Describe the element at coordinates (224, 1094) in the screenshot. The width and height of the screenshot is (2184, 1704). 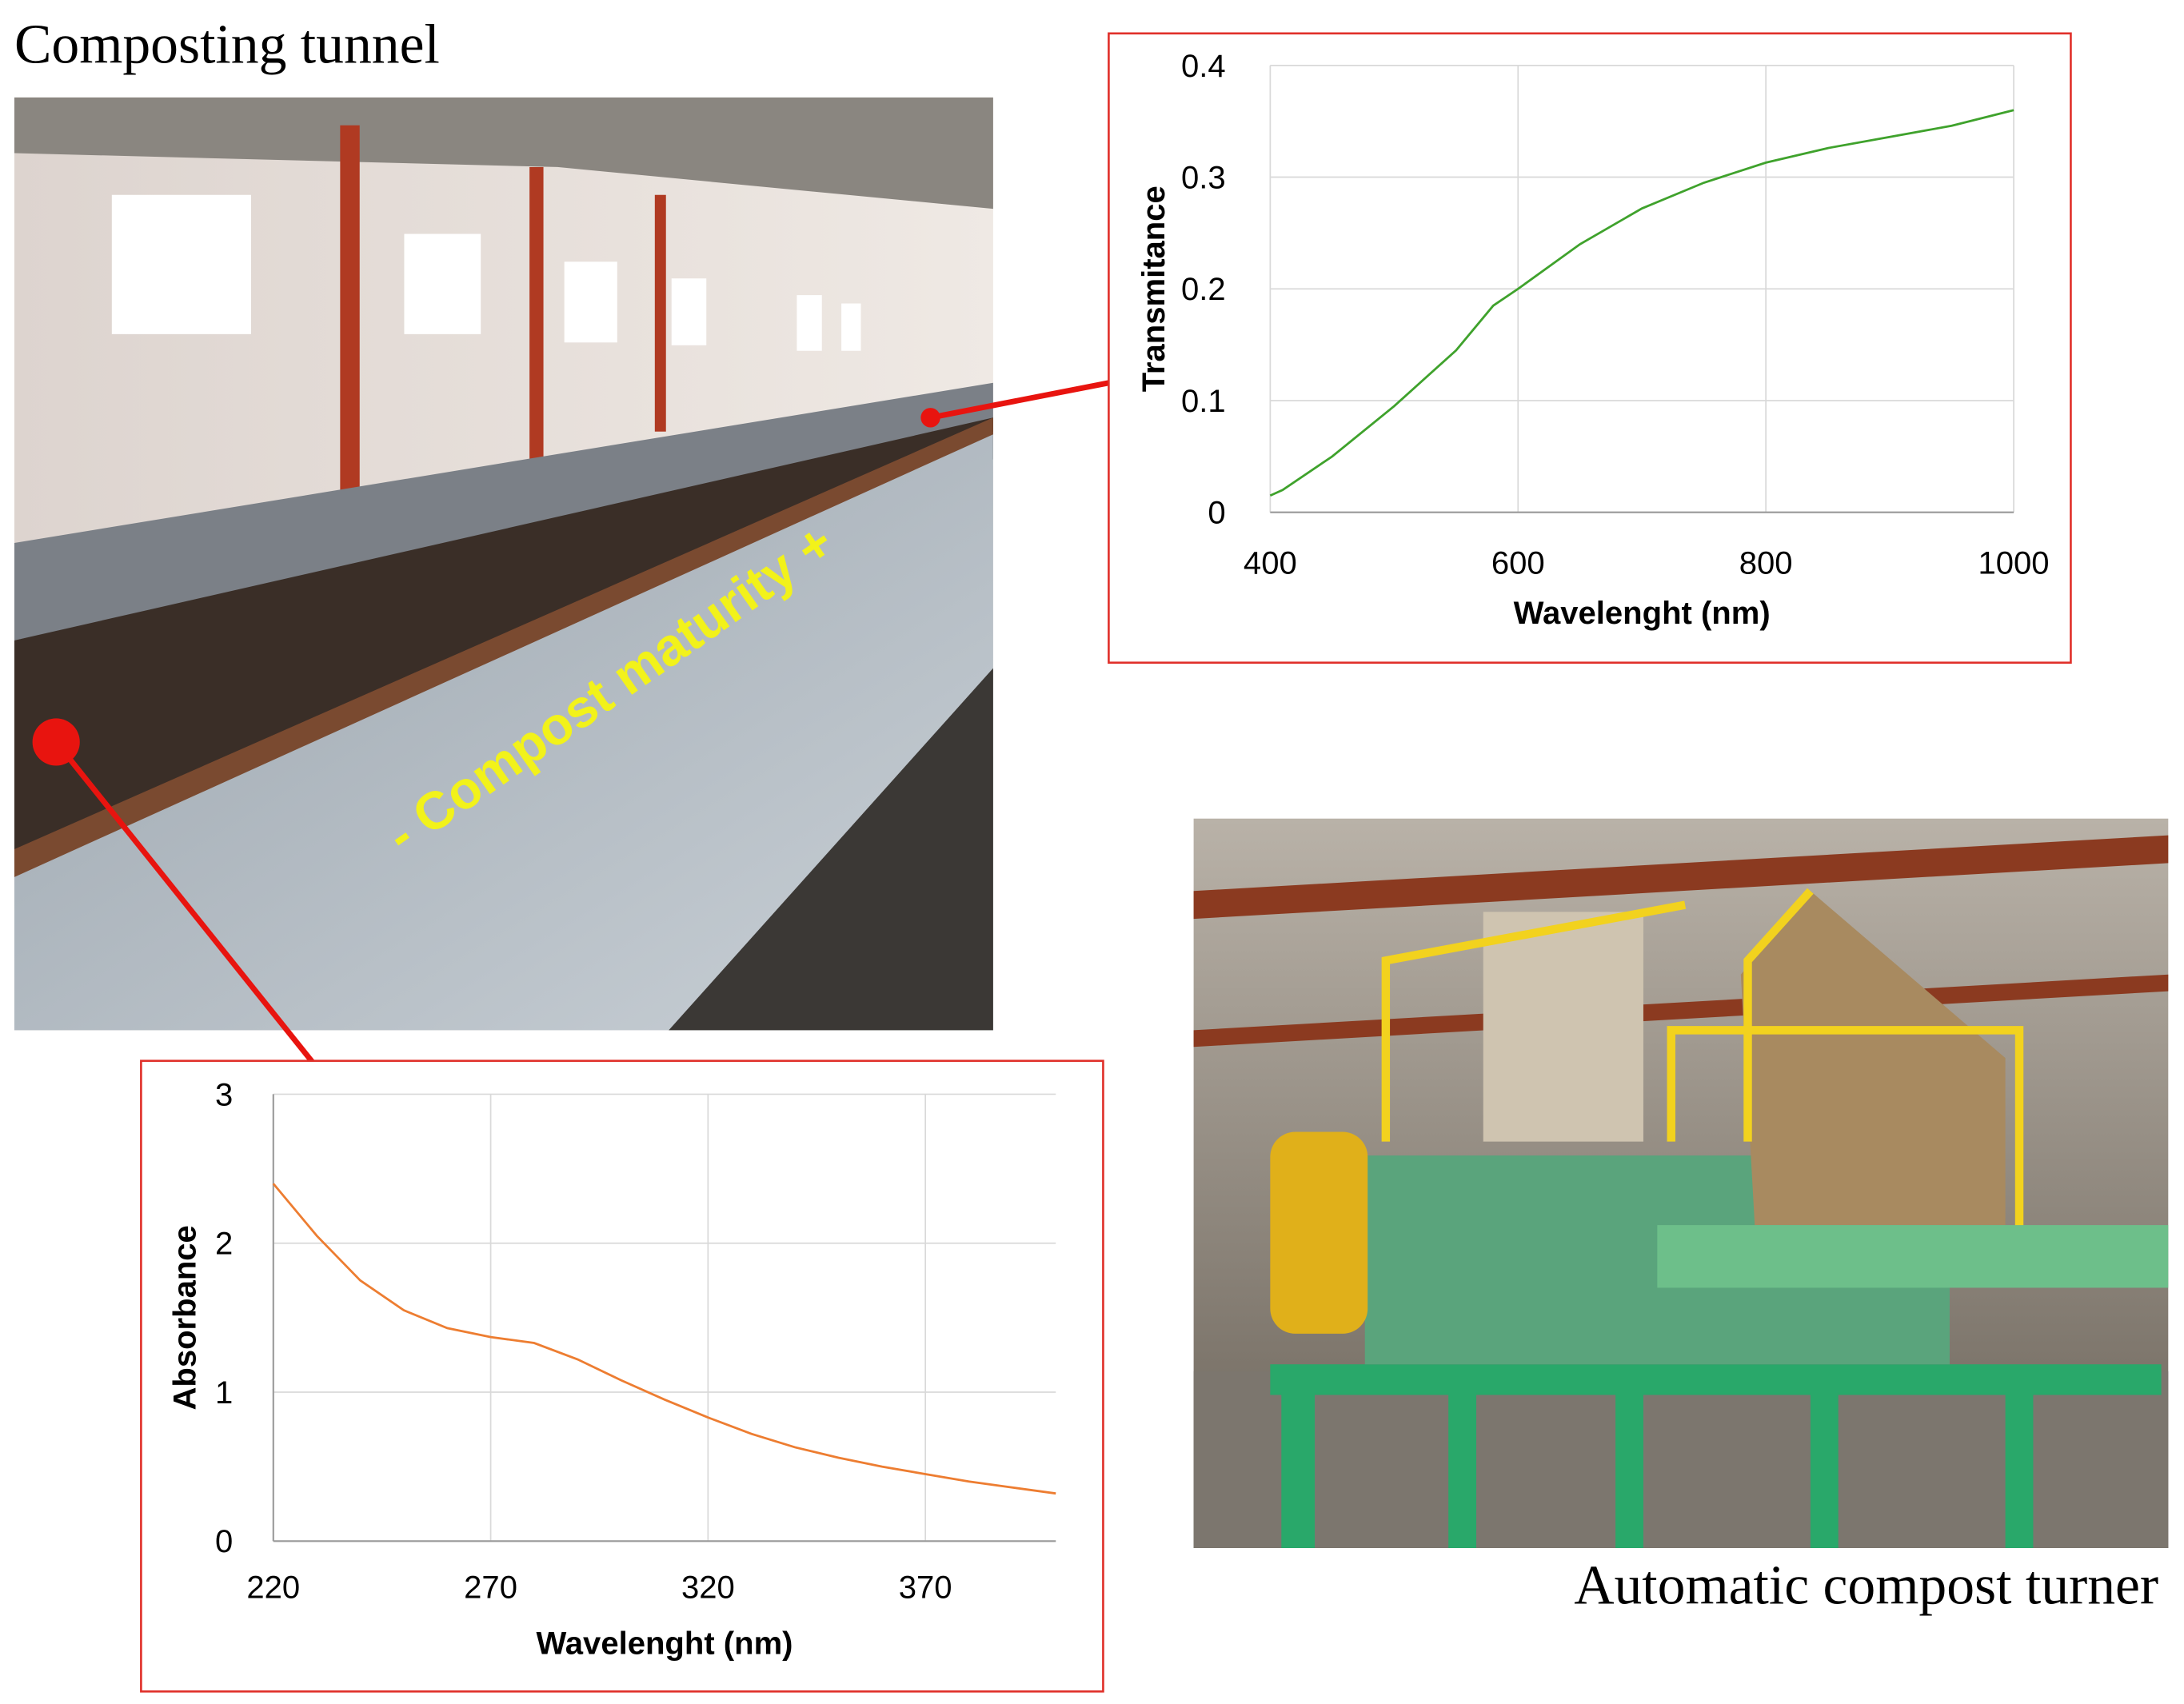
I see `y-tick-label: 3` at that location.